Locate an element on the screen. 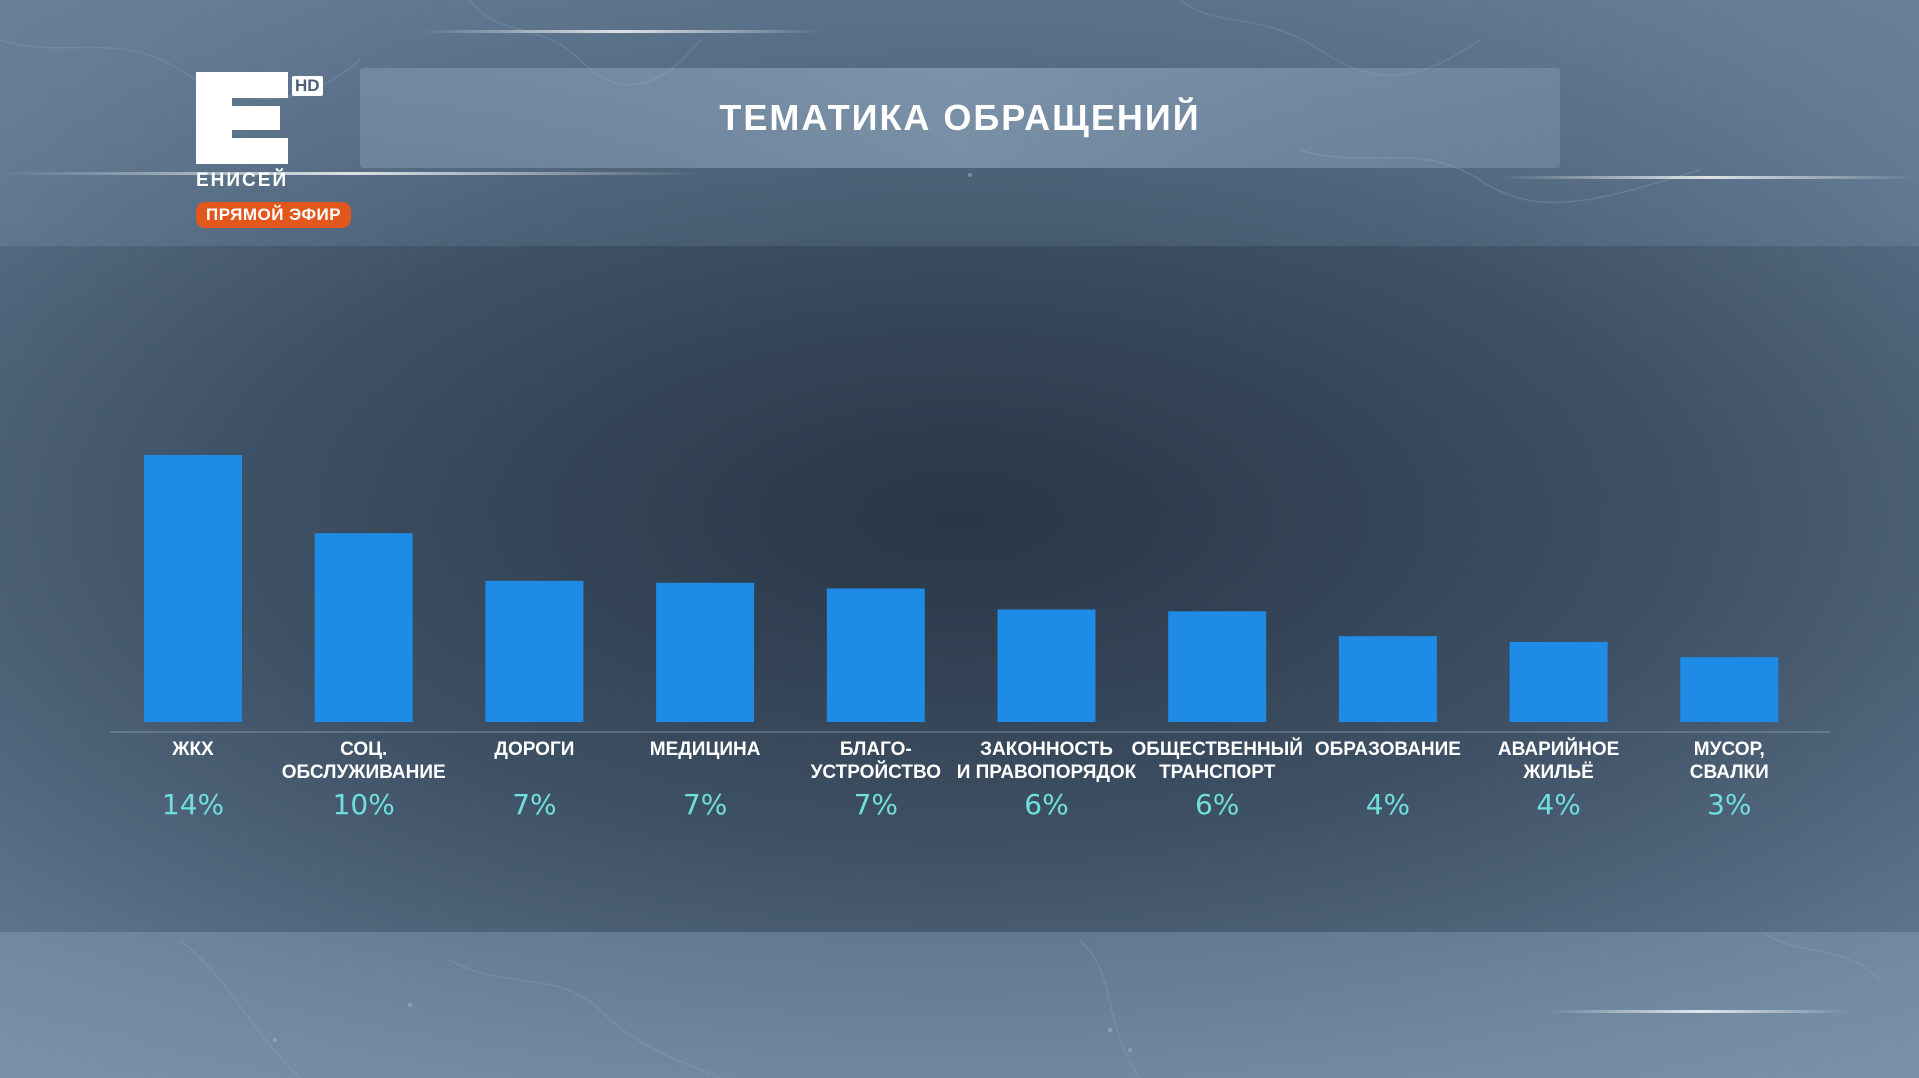 The image size is (1919, 1078). live-badge: ПРЯМОЙ ЭФИР is located at coordinates (274, 215).